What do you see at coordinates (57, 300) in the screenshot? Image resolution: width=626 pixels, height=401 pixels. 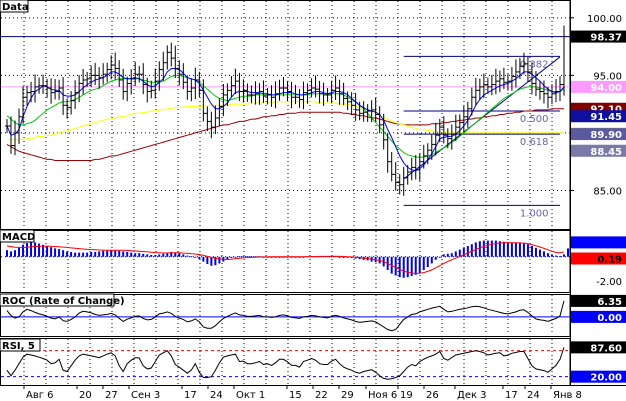 I see `roc-pane-title-box` at bounding box center [57, 300].